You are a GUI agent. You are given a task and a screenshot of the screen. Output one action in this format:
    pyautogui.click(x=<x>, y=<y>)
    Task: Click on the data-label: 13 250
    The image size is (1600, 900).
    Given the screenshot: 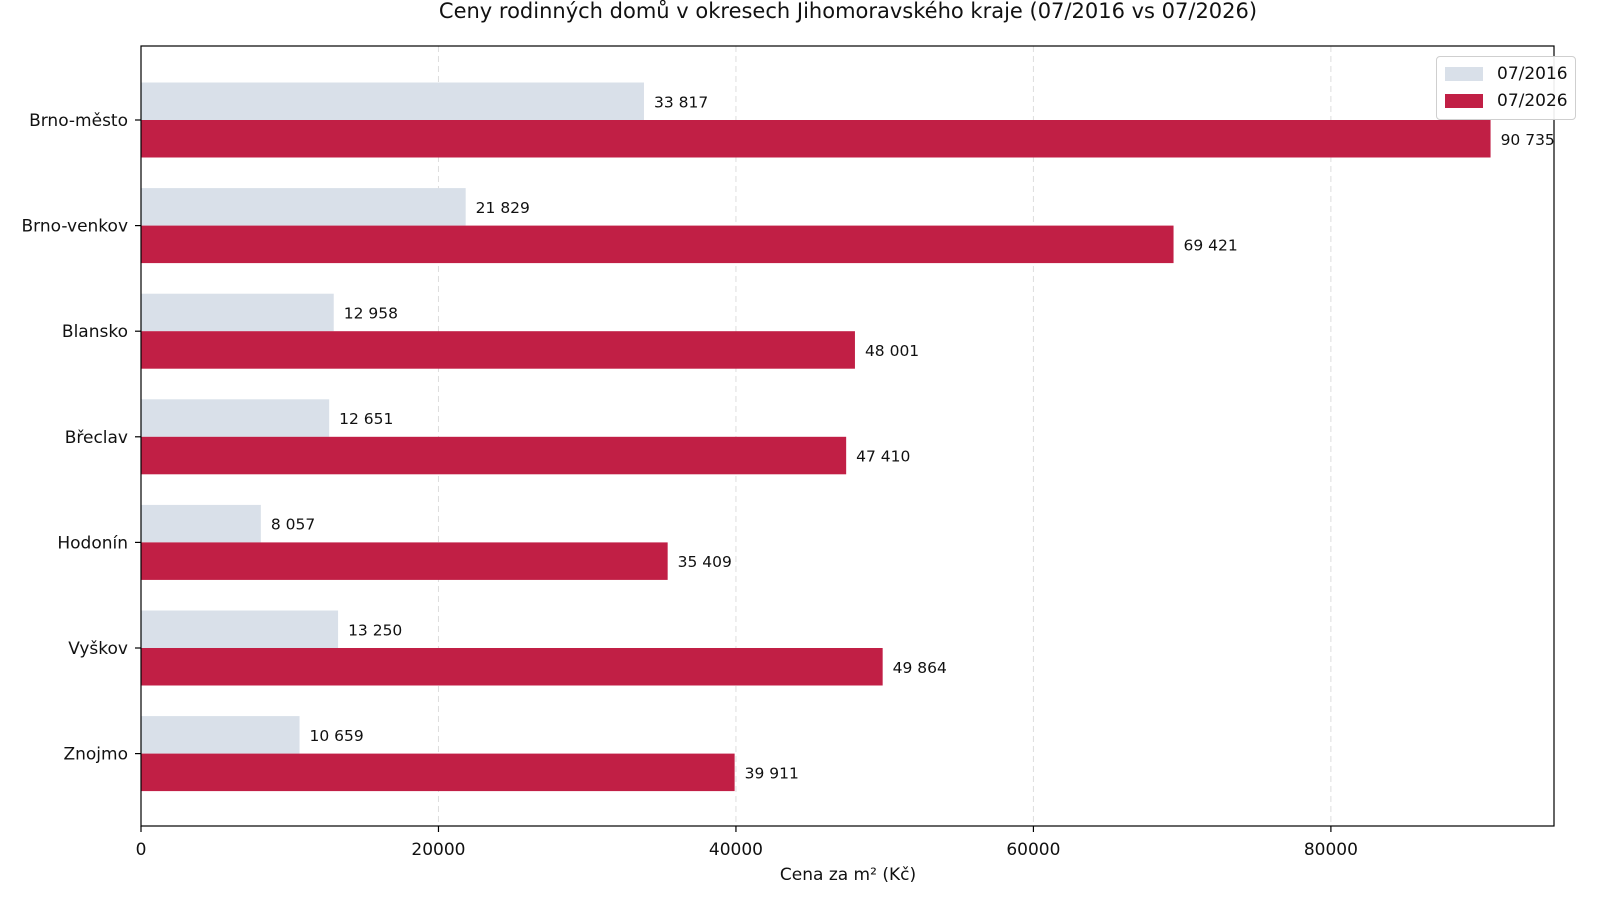 What is the action you would take?
    pyautogui.click(x=375, y=630)
    